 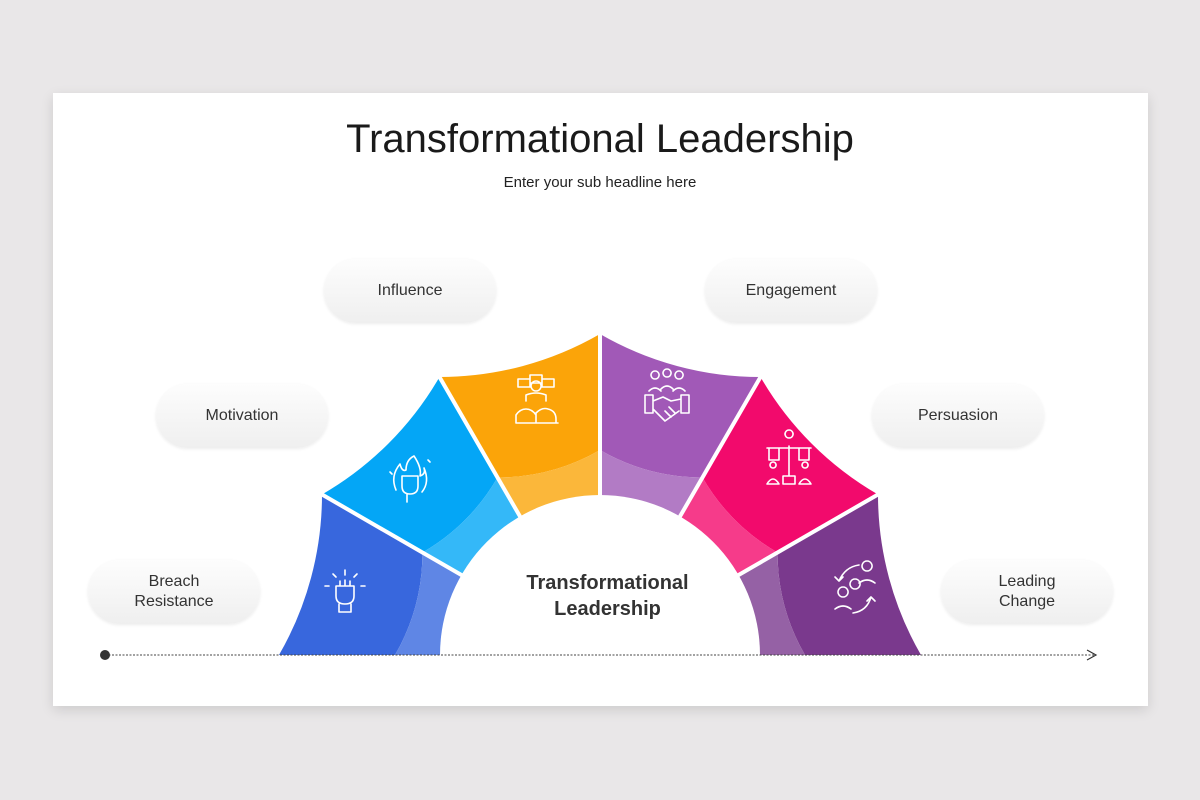 I want to click on label-engagement: Engagement, so click(x=791, y=291).